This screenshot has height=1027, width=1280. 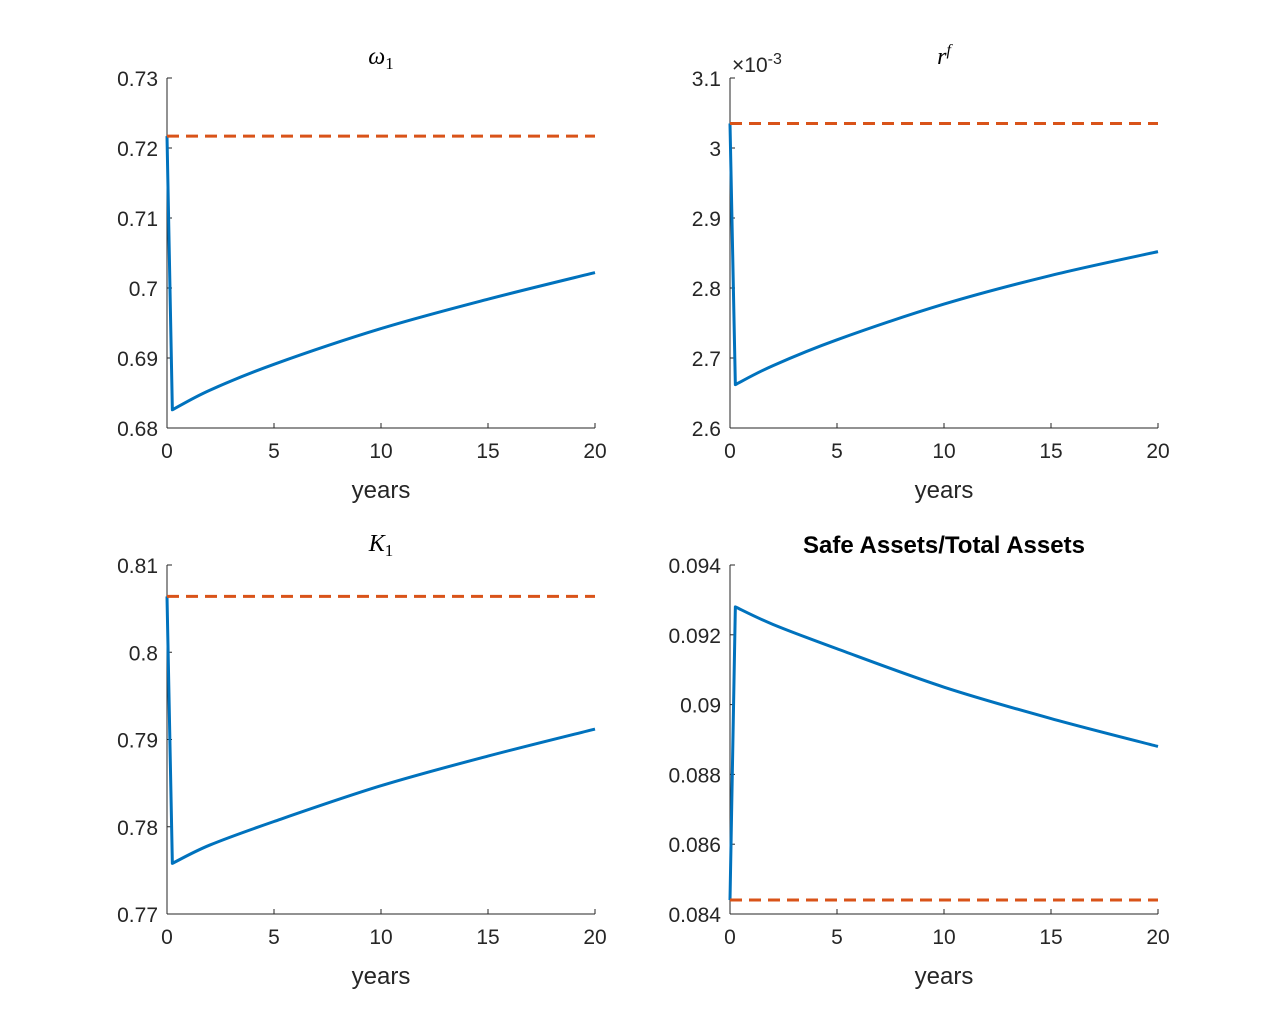 What do you see at coordinates (757, 64) in the screenshot?
I see `y-exponent-label: ×10⁻³` at bounding box center [757, 64].